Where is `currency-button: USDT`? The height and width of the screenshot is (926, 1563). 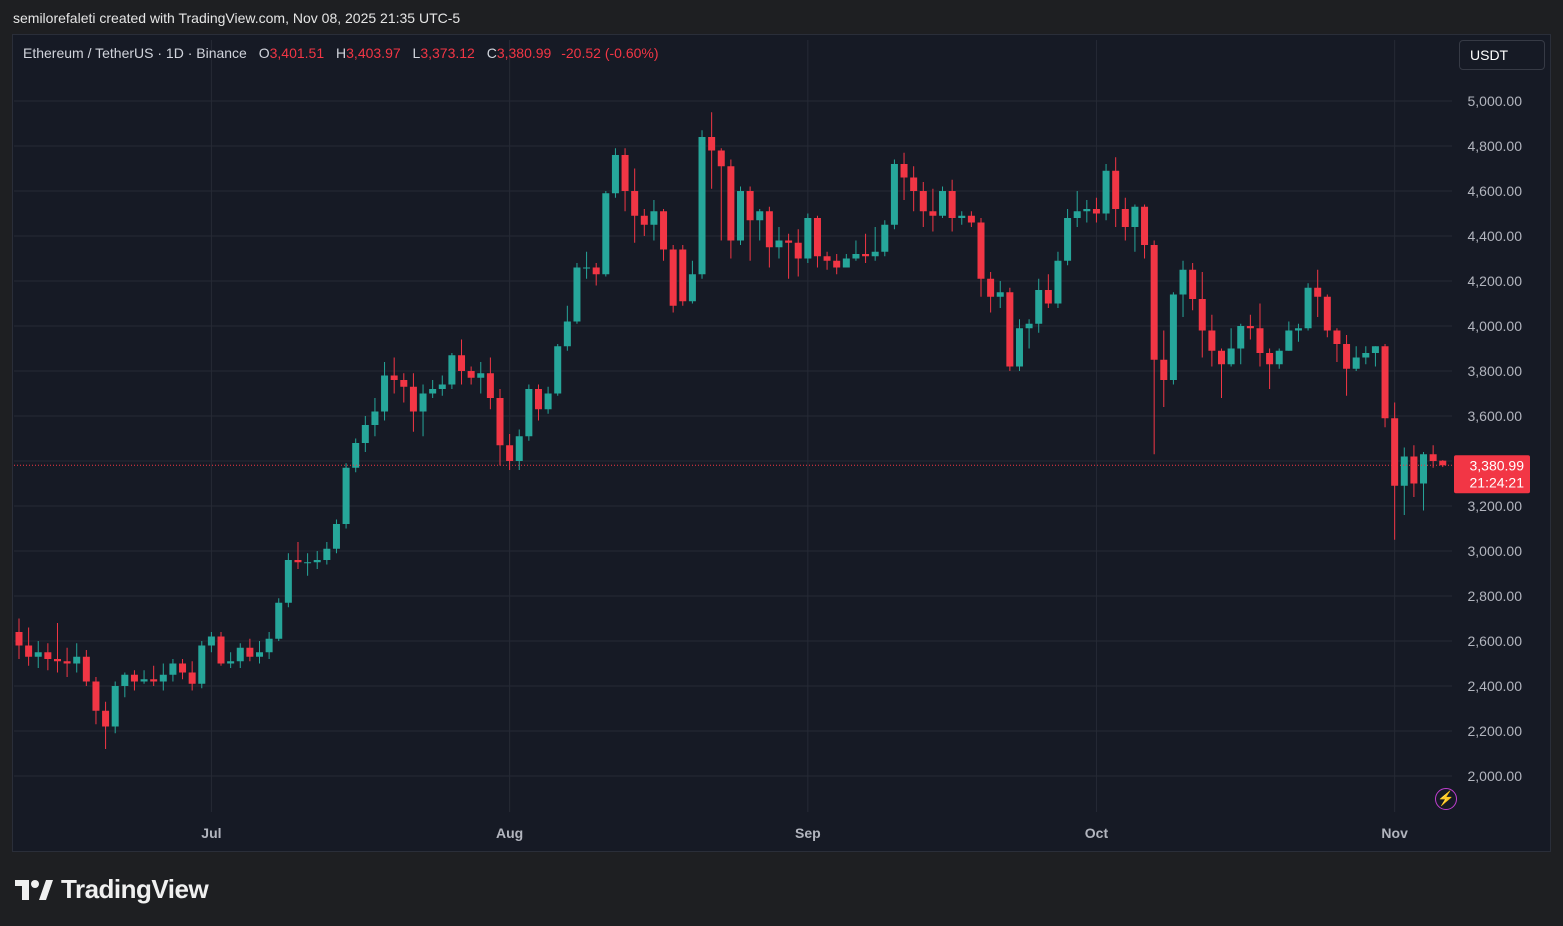 currency-button: USDT is located at coordinates (1502, 55).